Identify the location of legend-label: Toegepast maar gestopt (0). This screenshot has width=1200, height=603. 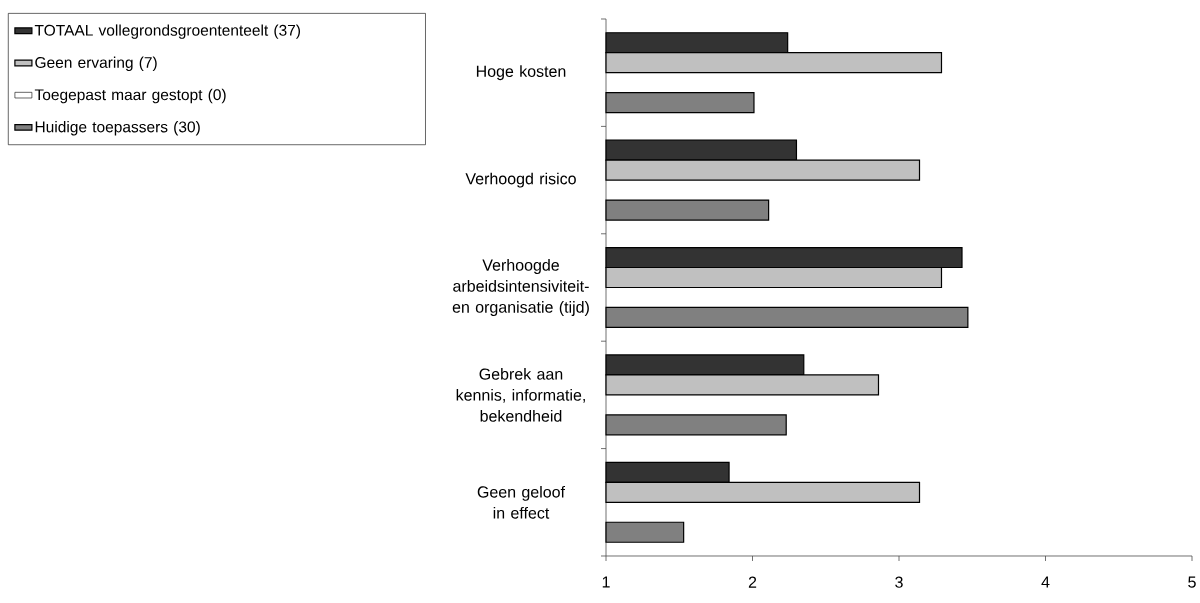
(130, 96).